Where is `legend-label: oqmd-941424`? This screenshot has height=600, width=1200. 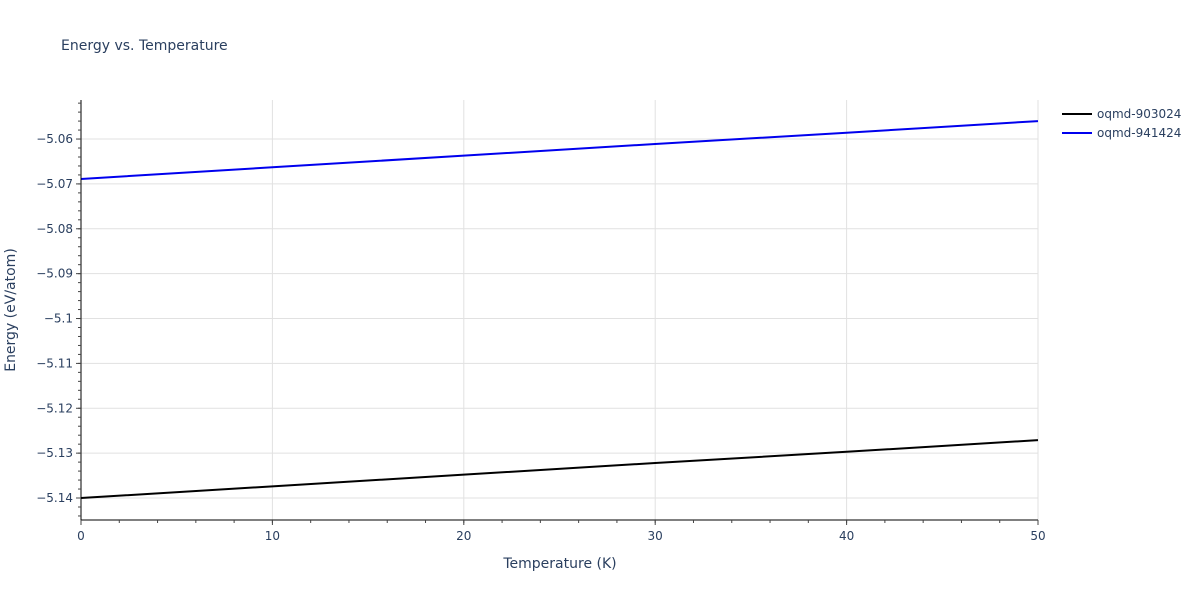
legend-label: oqmd-941424 is located at coordinates (1139, 133).